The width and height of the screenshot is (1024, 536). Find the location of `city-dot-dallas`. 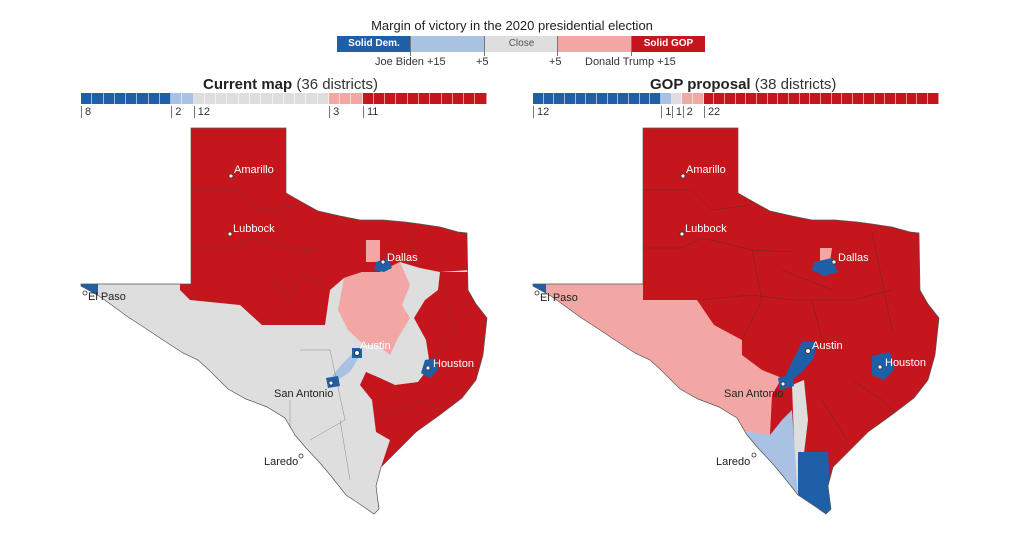

city-dot-dallas is located at coordinates (383, 262).